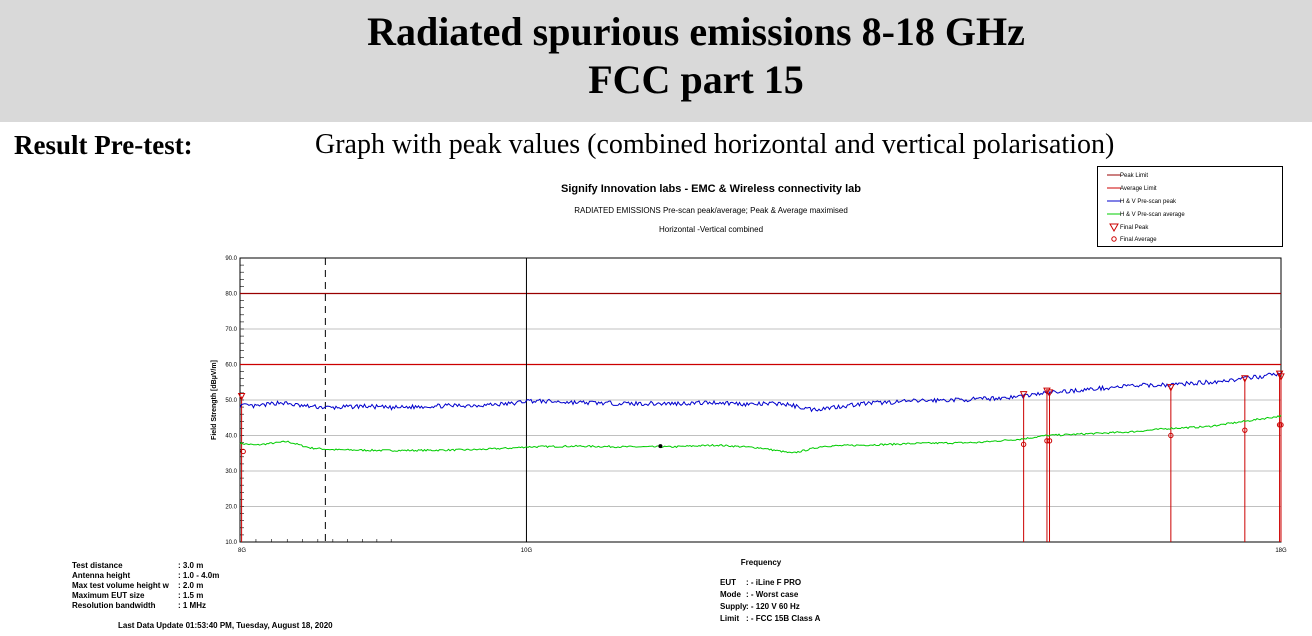 Image resolution: width=1312 pixels, height=636 pixels. I want to click on header-title-line2: FCC part 15, so click(696, 79).